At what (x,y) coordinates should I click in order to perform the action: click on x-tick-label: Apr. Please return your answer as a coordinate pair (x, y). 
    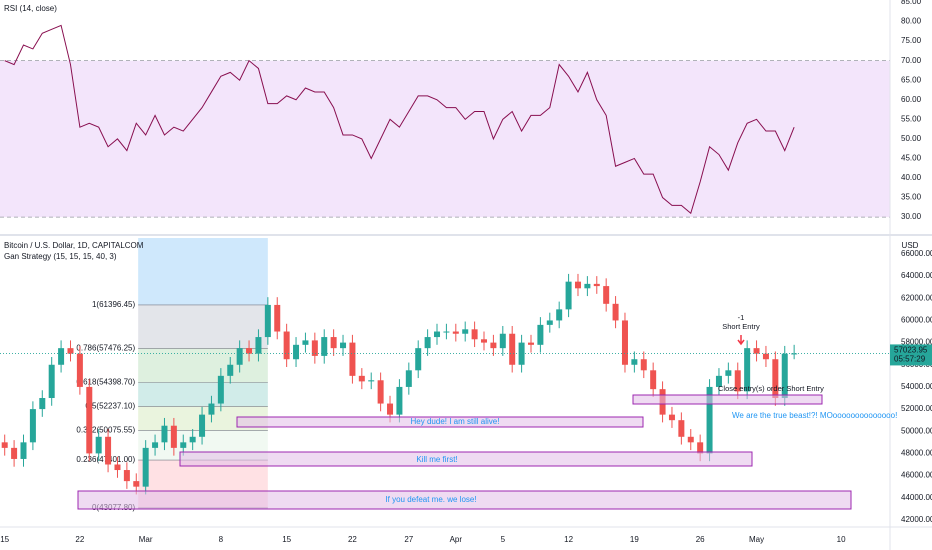
    Looking at the image, I should click on (456, 539).